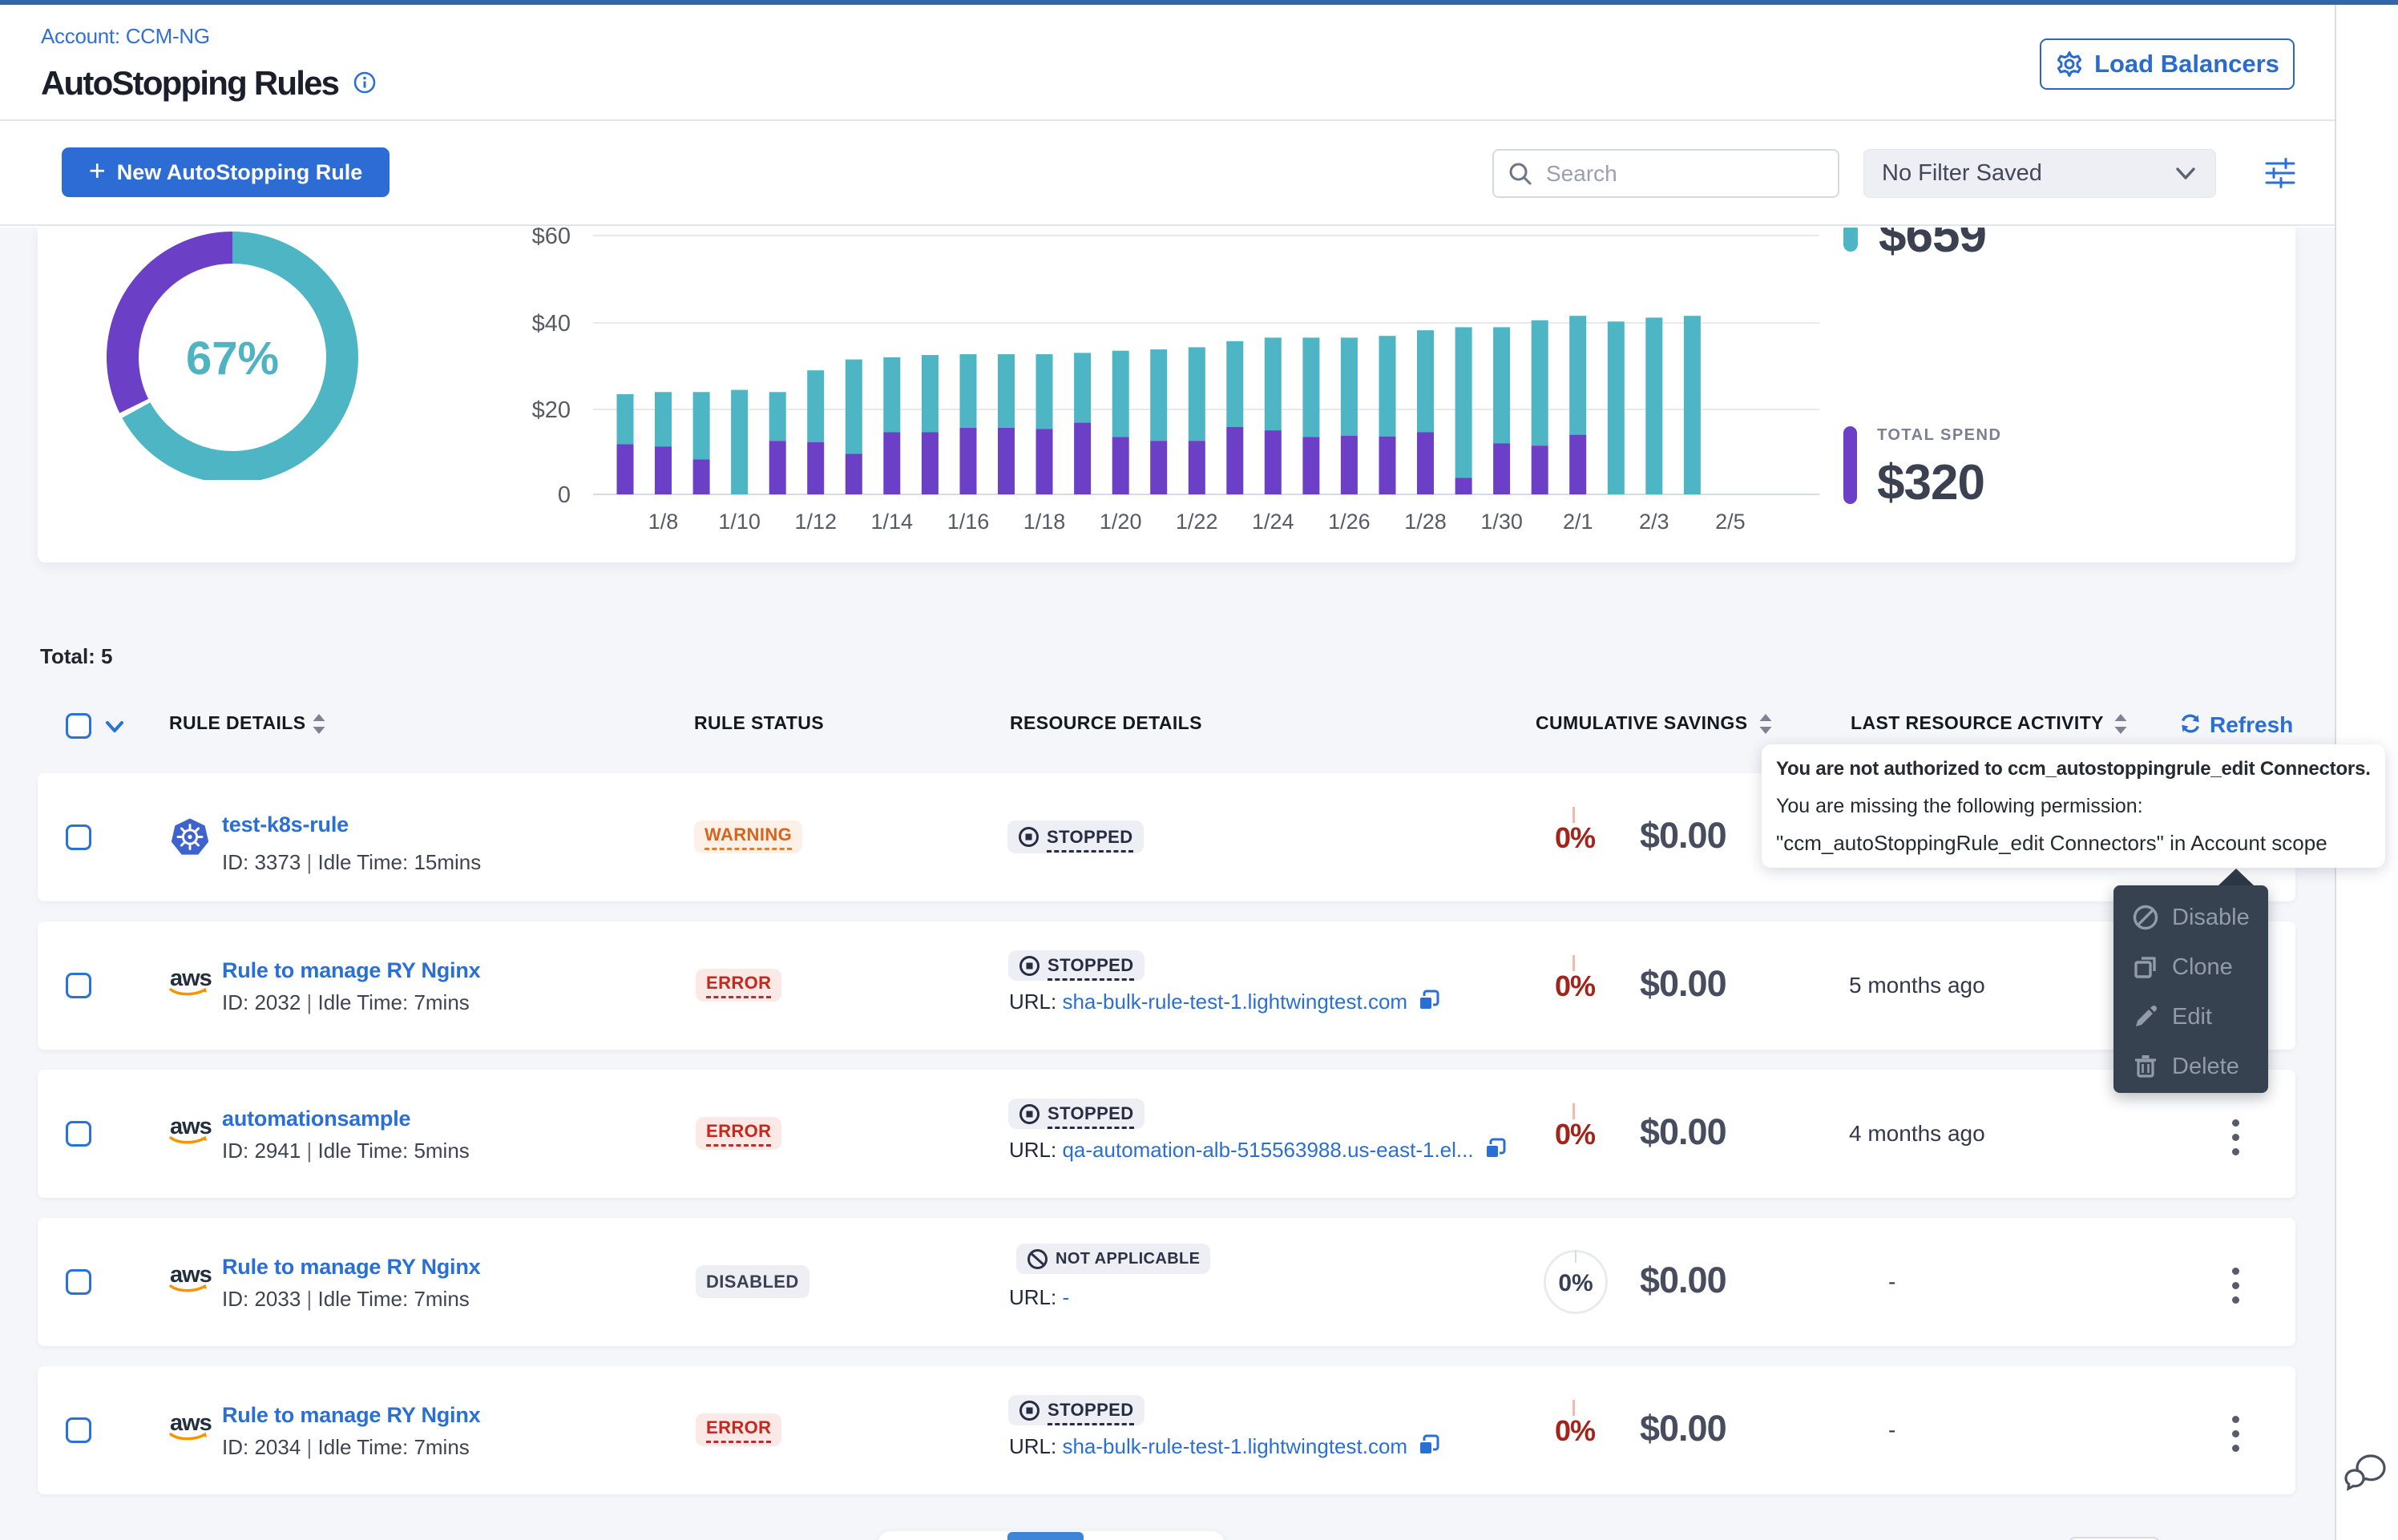 Image resolution: width=2398 pixels, height=1540 pixels. I want to click on svg-text: 1/14, so click(892, 522).